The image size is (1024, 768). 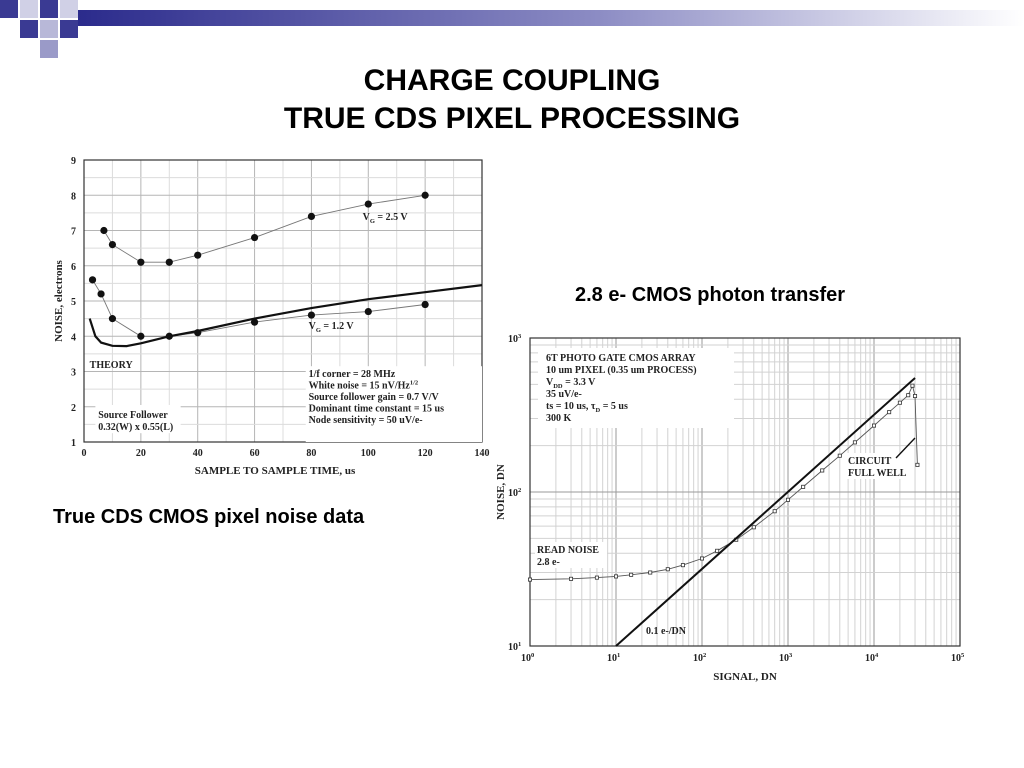 What do you see at coordinates (482, 453) in the screenshot?
I see `x-tick-label: 140` at bounding box center [482, 453].